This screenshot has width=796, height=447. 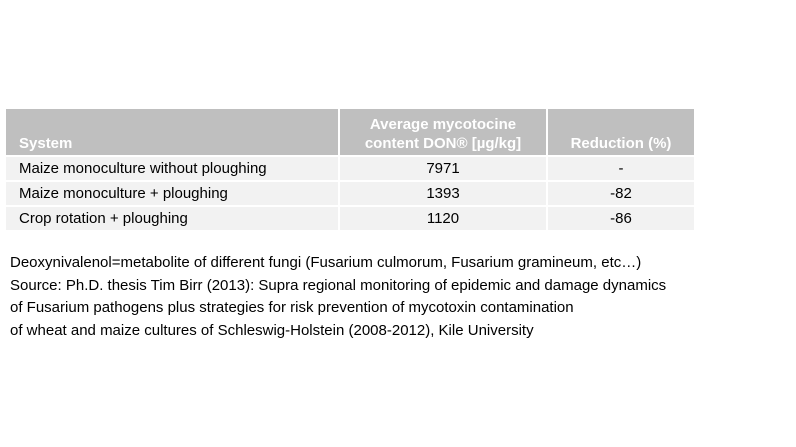 What do you see at coordinates (172, 217) in the screenshot?
I see `cell-system: Crop rotation + ploughing` at bounding box center [172, 217].